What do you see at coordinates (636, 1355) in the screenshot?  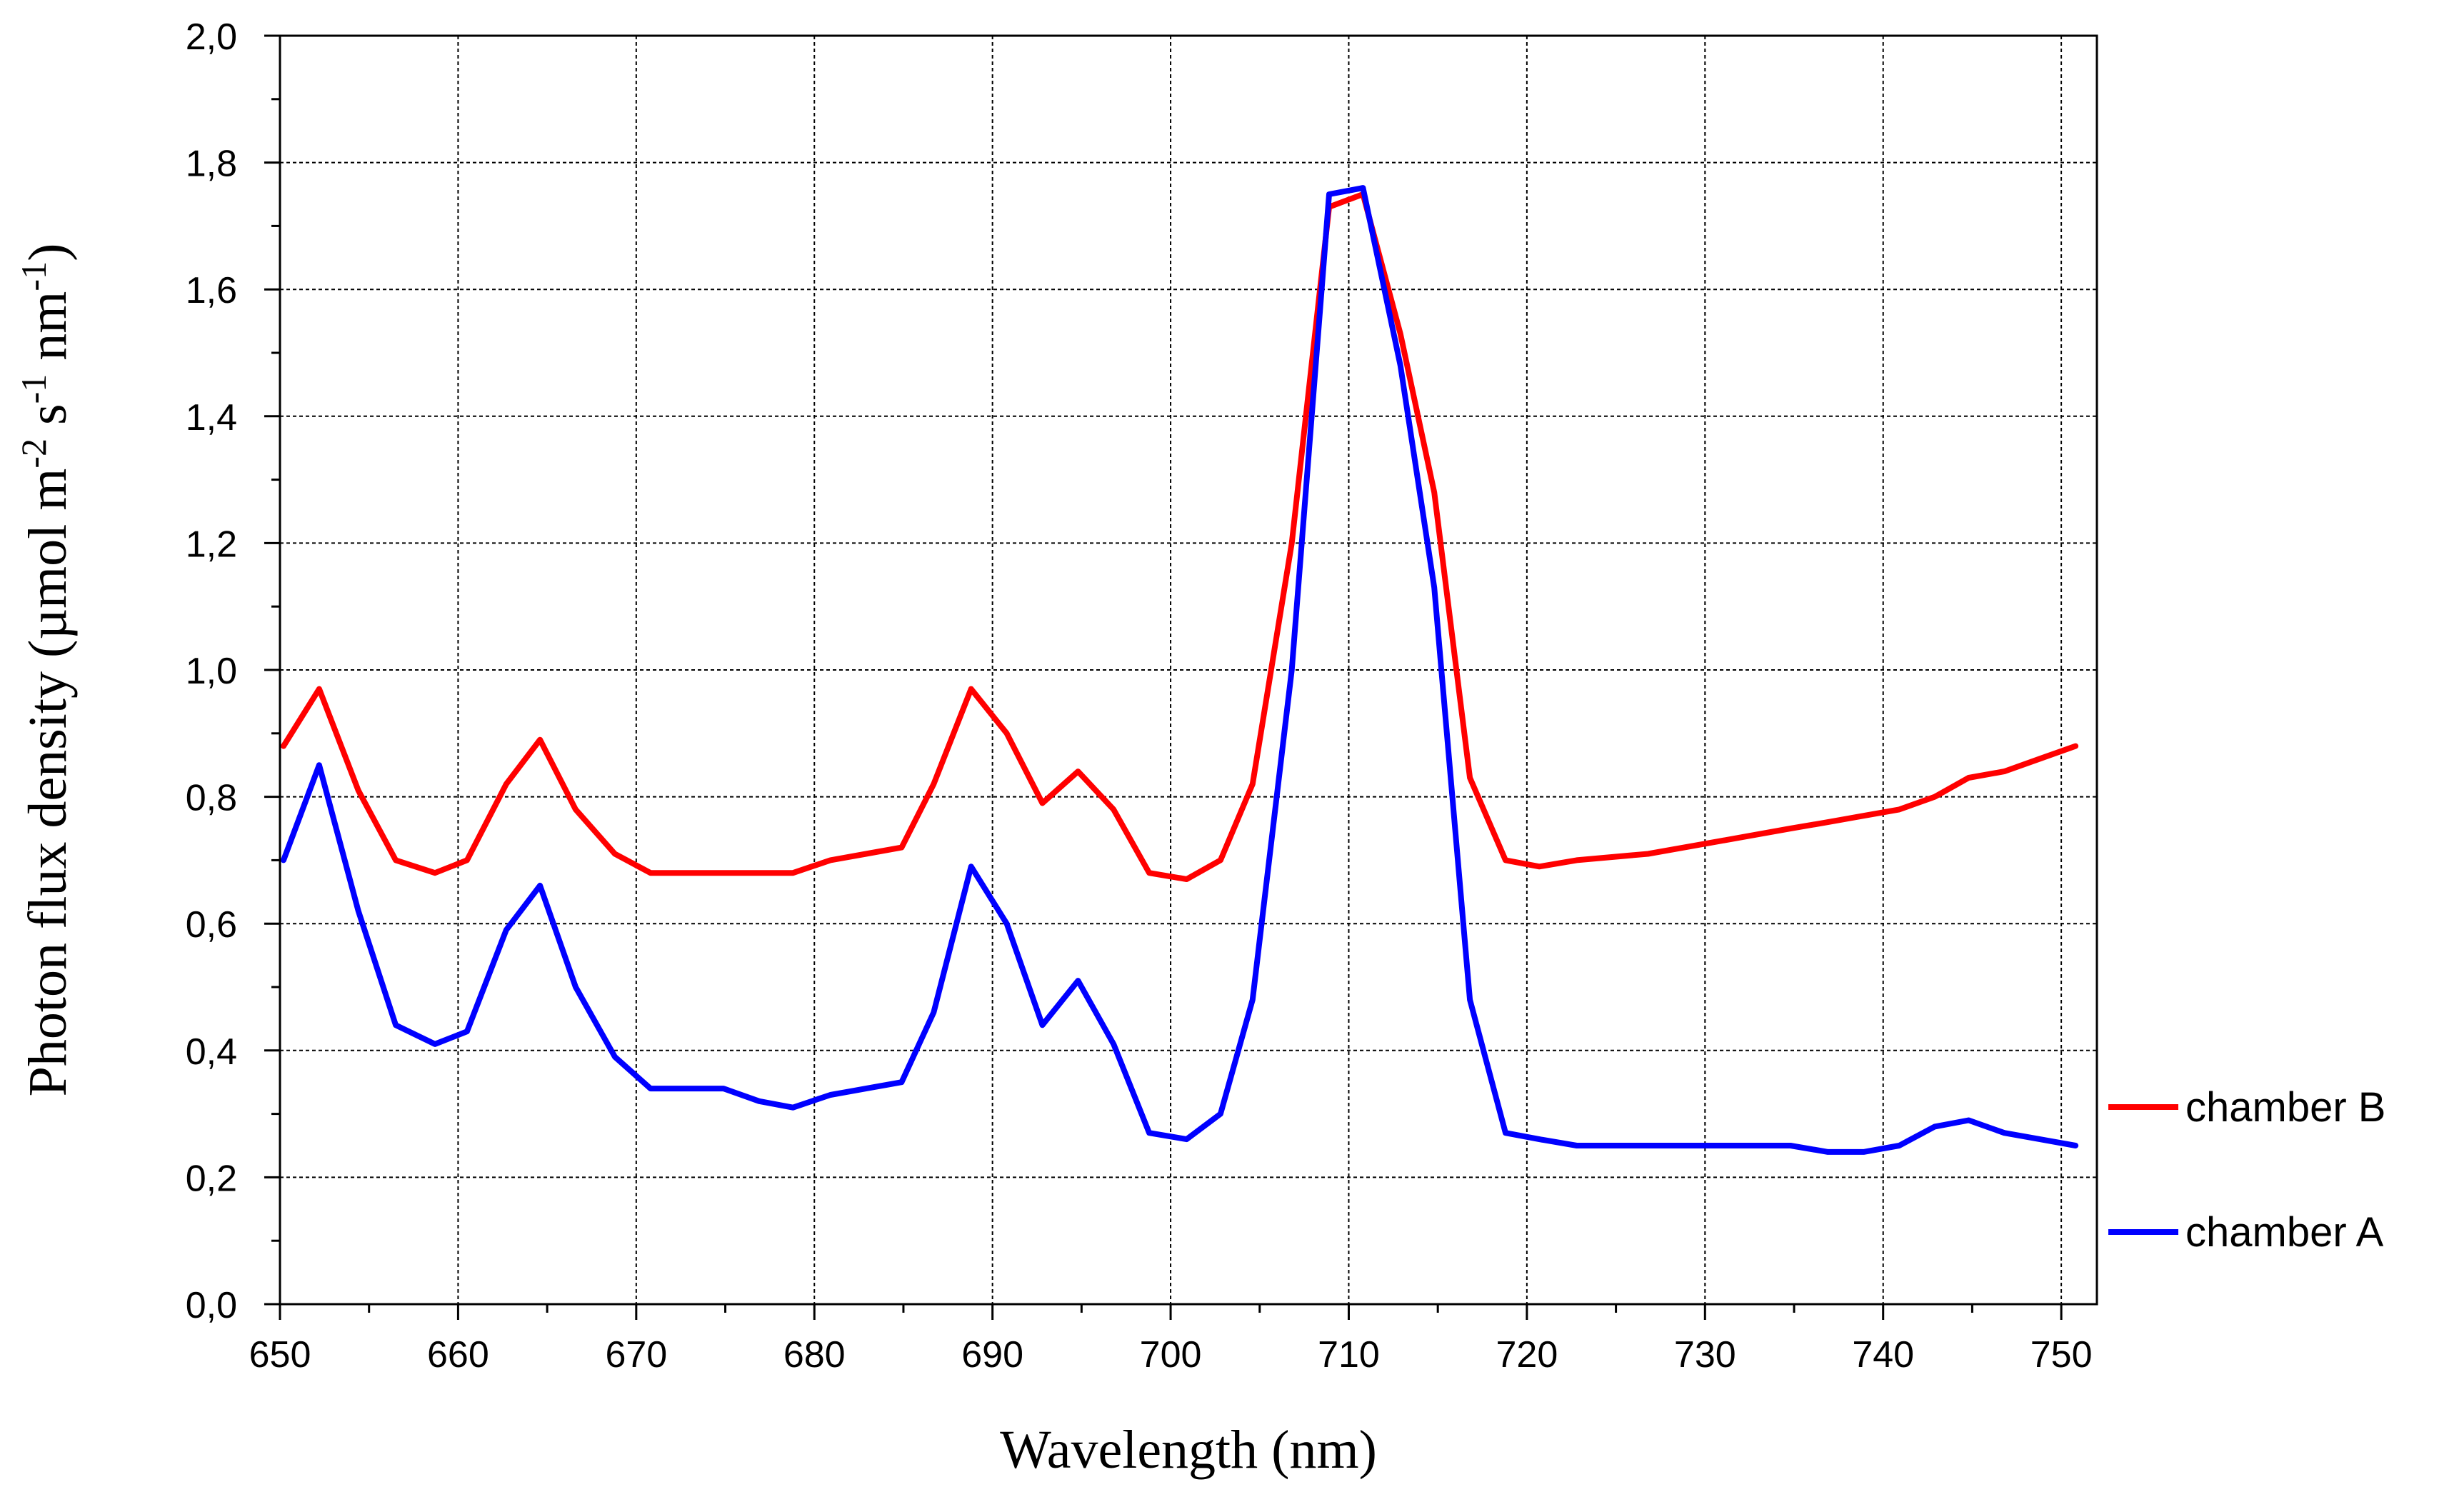 I see `x-tick-label: 670` at bounding box center [636, 1355].